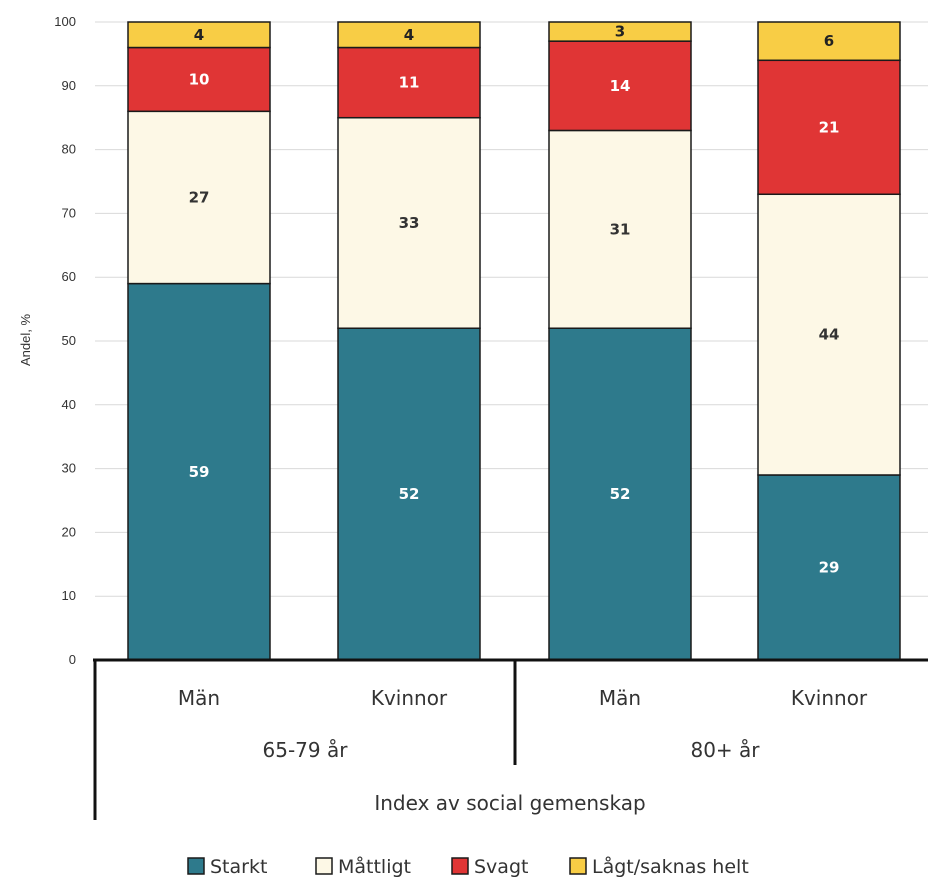 This screenshot has width=928, height=883. What do you see at coordinates (238, 867) in the screenshot?
I see `legend-entry: Starkt` at bounding box center [238, 867].